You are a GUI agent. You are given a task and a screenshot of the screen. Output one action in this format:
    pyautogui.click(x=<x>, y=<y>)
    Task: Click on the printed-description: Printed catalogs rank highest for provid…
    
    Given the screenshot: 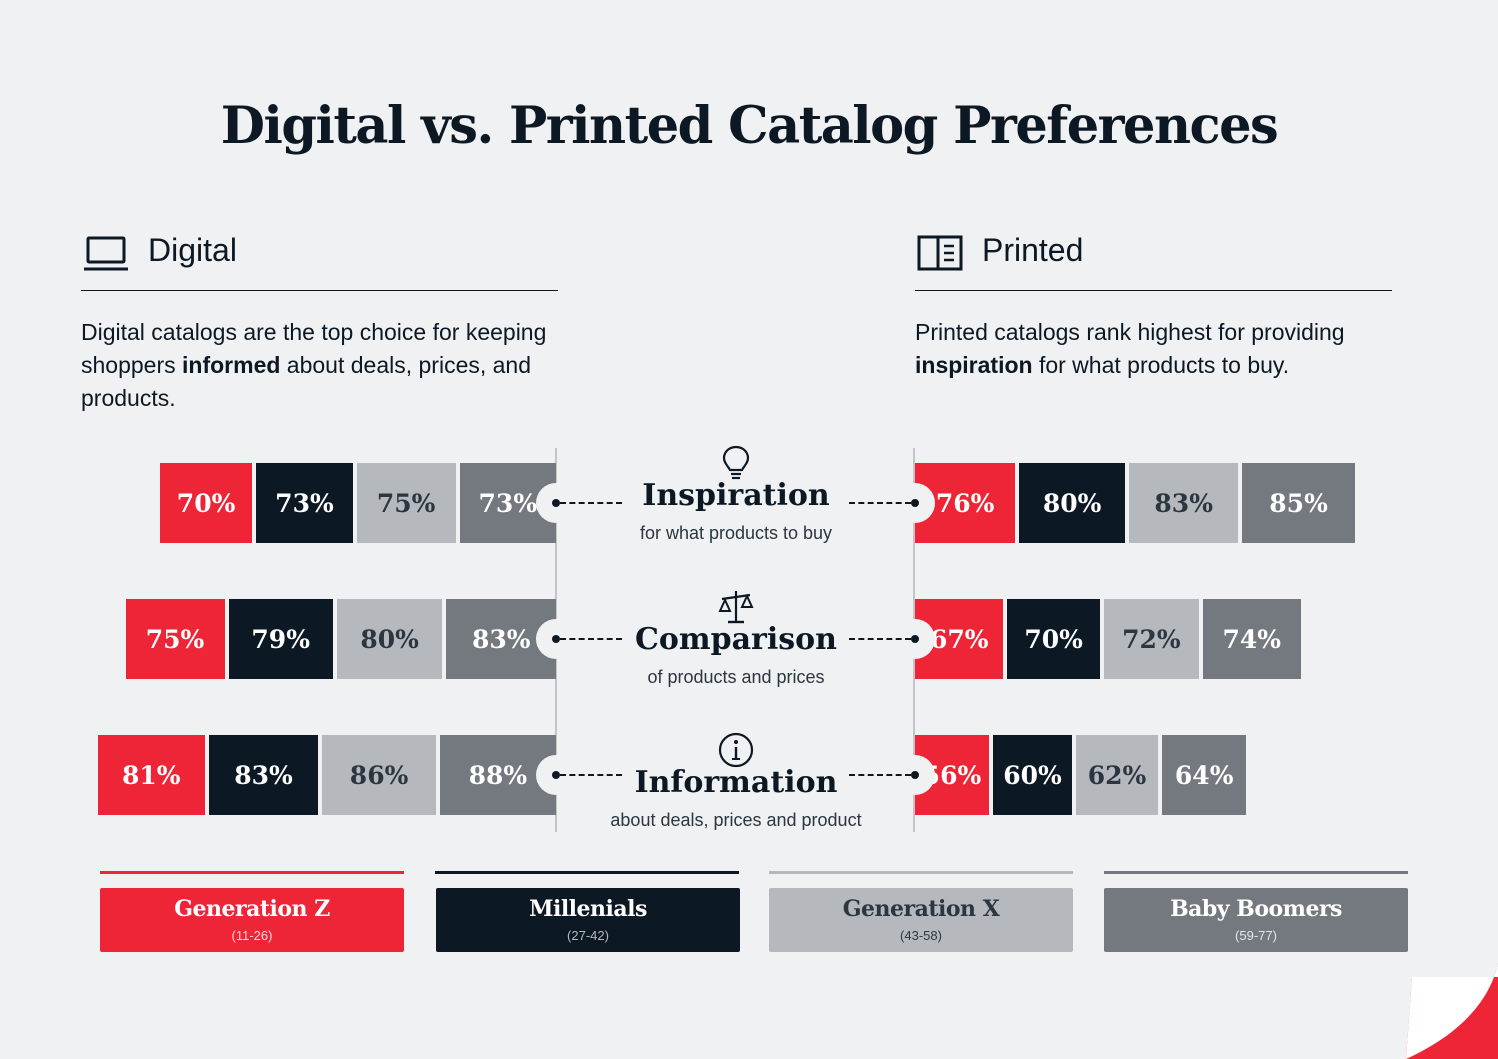 What is the action you would take?
    pyautogui.click(x=1150, y=349)
    